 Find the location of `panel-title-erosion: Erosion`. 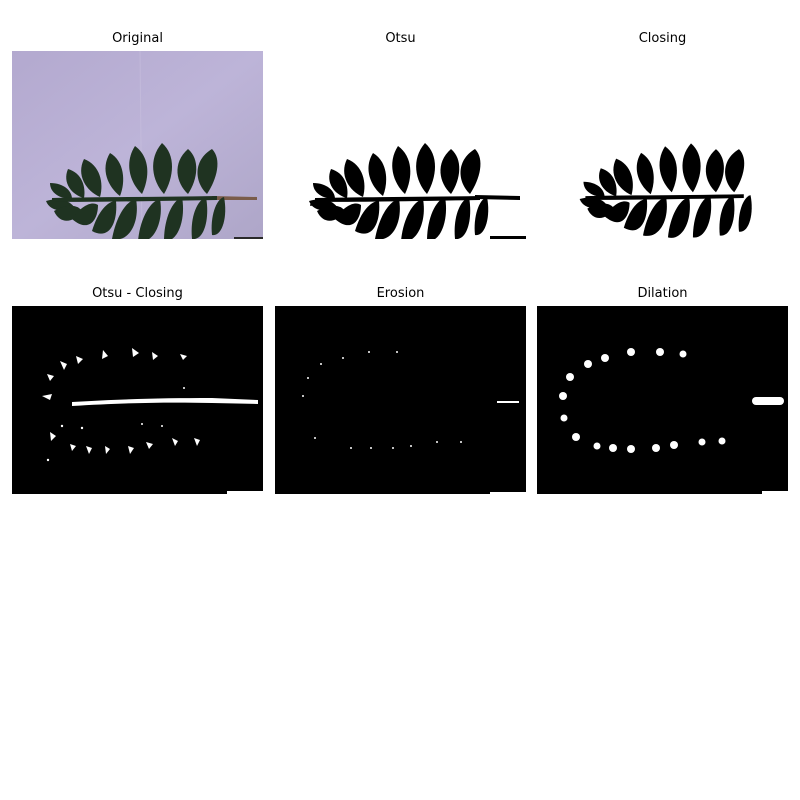

panel-title-erosion: Erosion is located at coordinates (400, 293).